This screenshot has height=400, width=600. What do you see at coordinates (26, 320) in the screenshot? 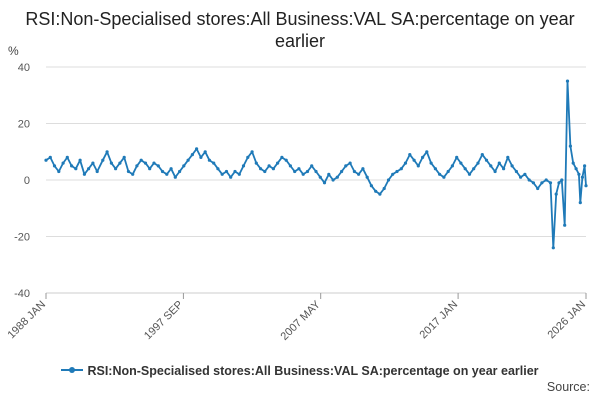
I see `x-tick-label: 1988 JAN` at bounding box center [26, 320].